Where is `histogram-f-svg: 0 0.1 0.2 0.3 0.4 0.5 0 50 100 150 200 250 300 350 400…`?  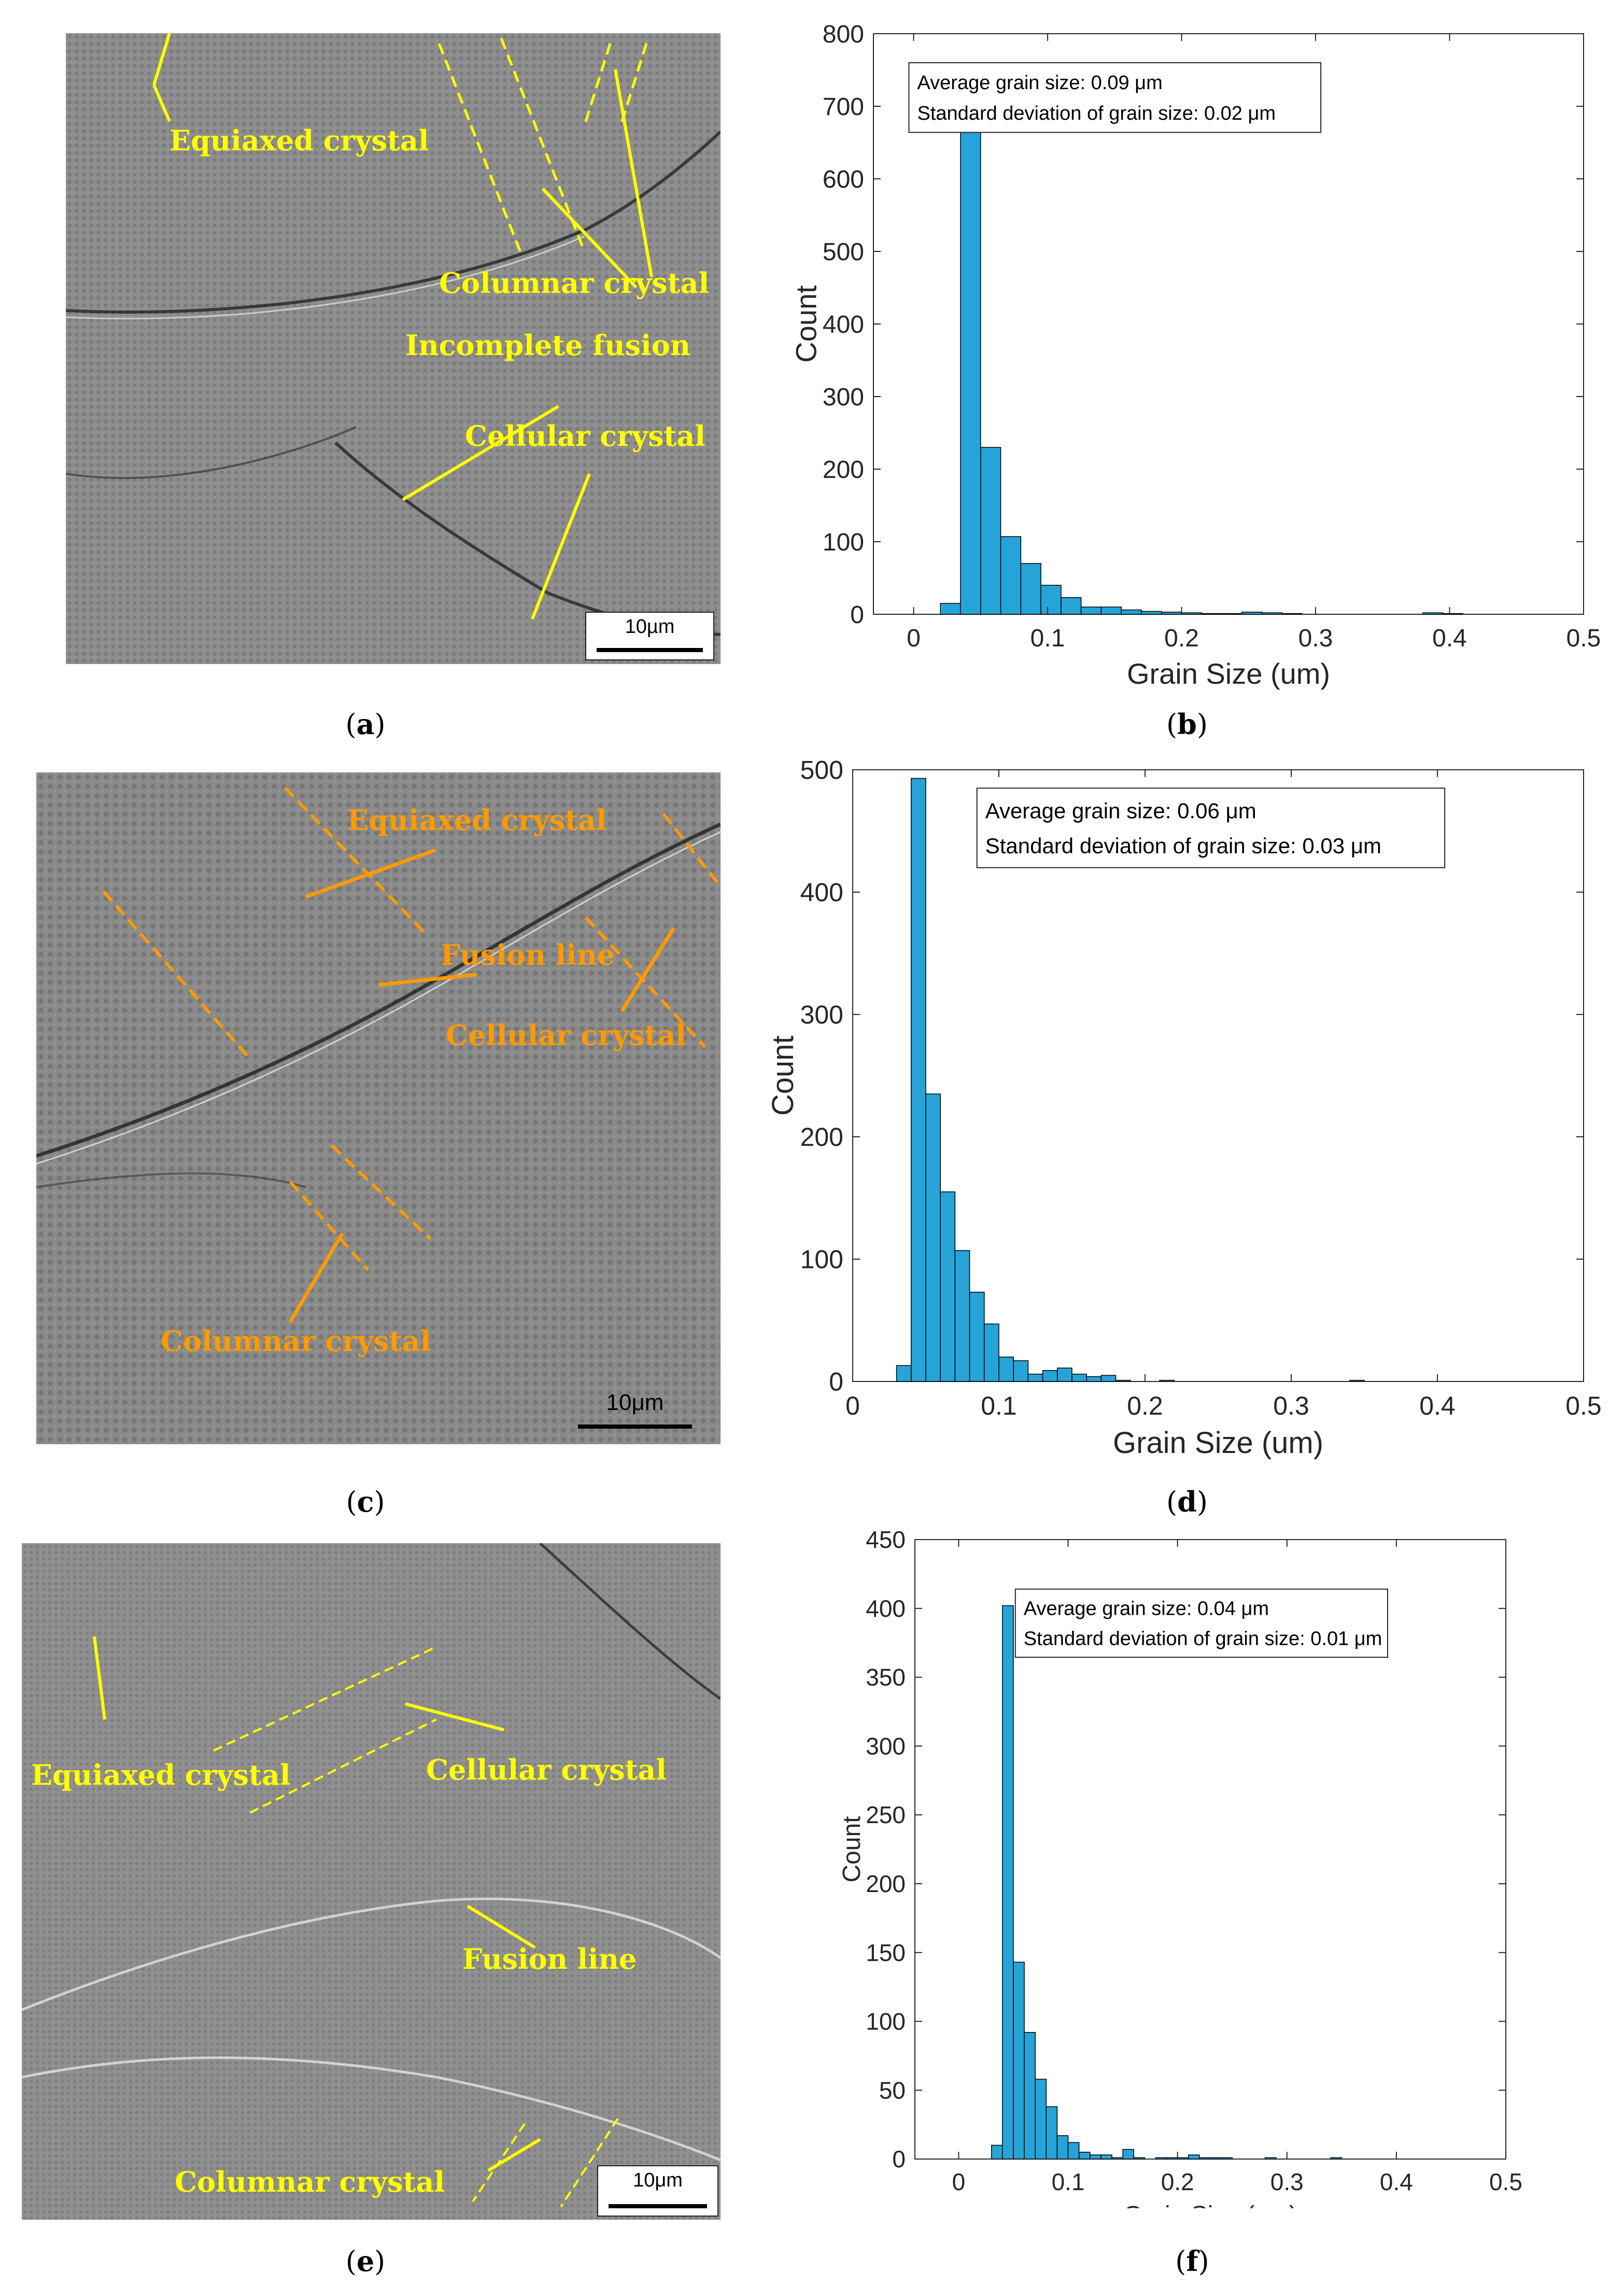
histogram-f-svg: 0 0.1 0.2 0.3 0.4 0.5 0 50 100 150 200 250 300 350 400… is located at coordinates (1180, 1867).